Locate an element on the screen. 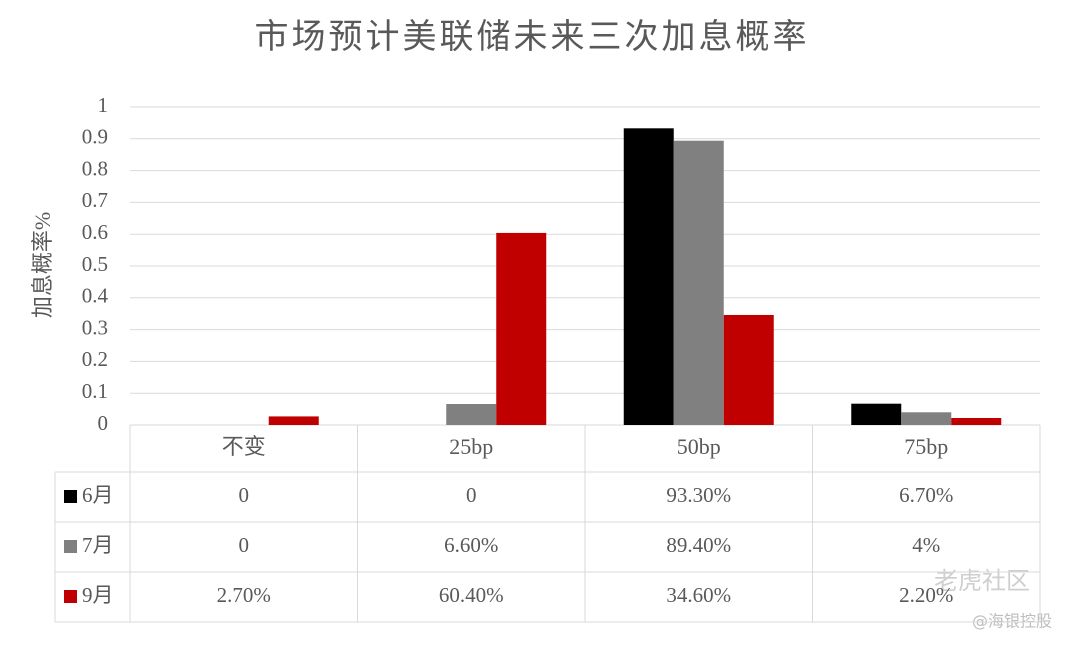 The image size is (1080, 651). y-tick-label: 0 is located at coordinates (103, 423).